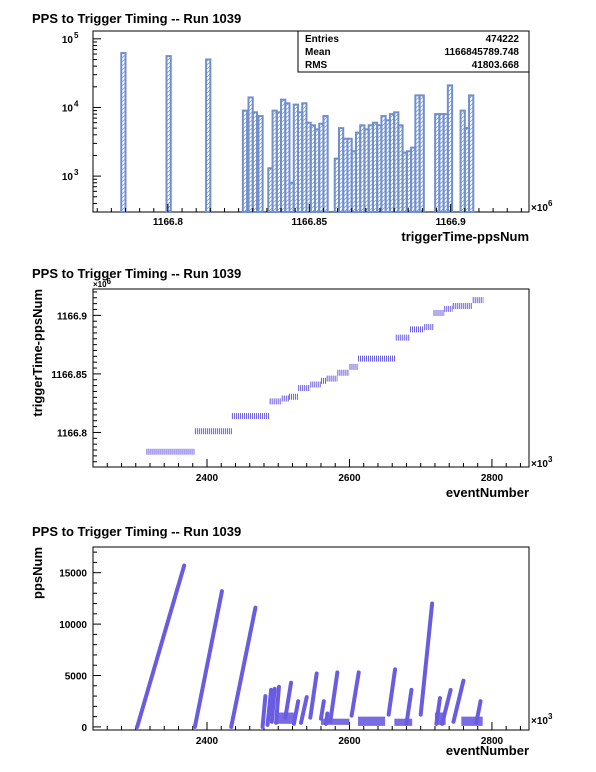  Describe the element at coordinates (318, 52) in the screenshot. I see `stats-mean-label: Mean` at that location.